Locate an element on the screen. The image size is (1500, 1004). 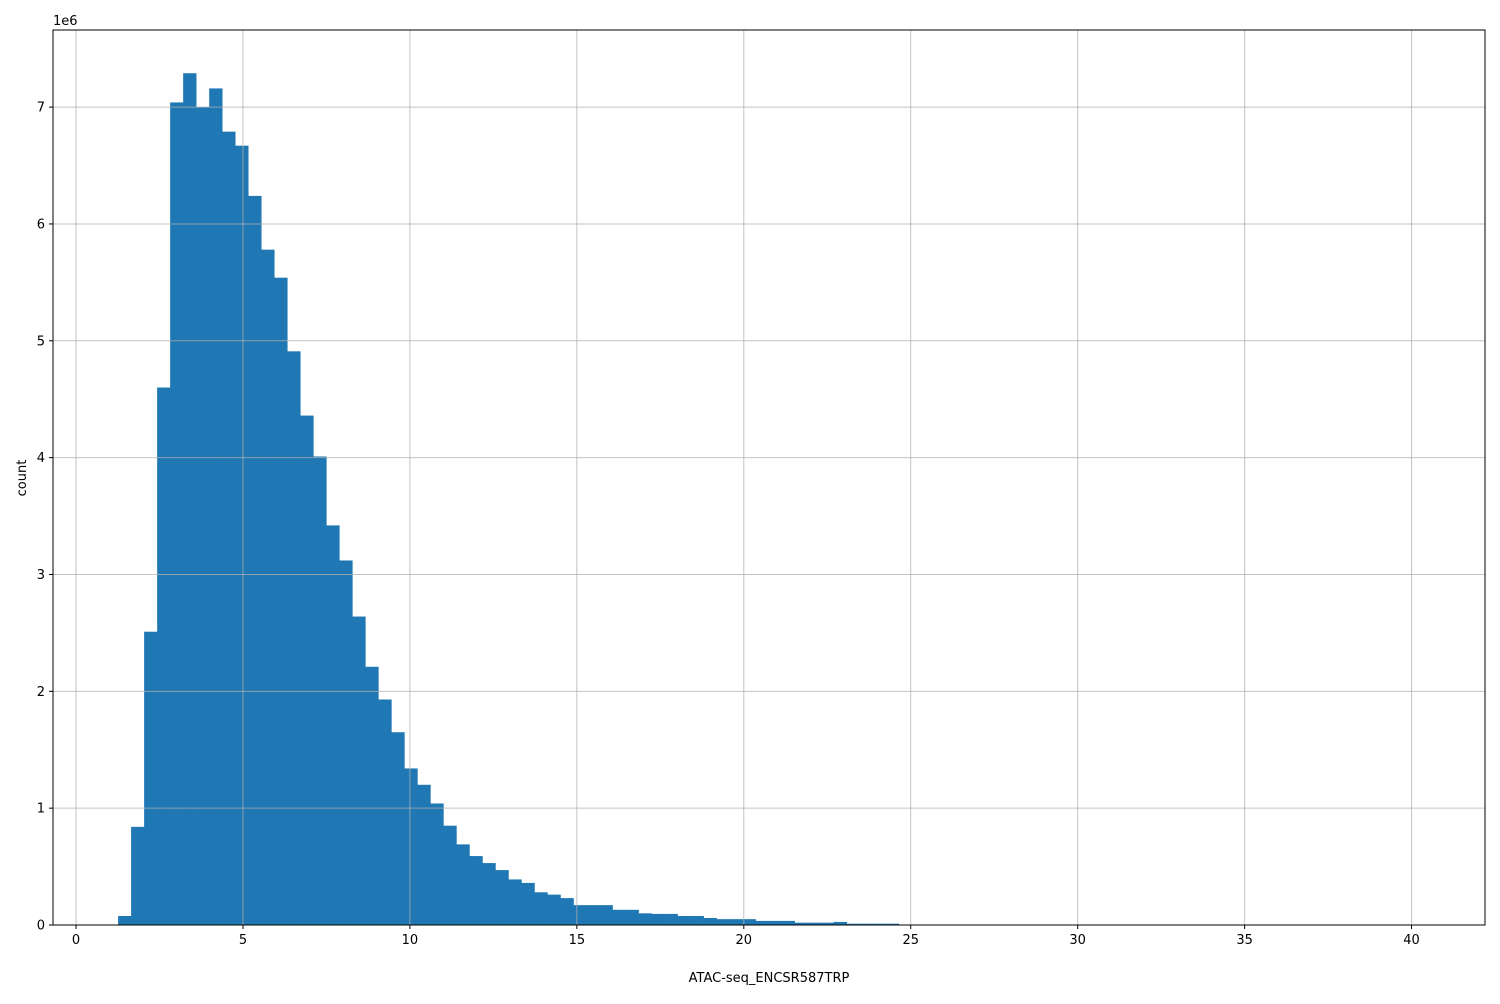
y-tick-label: 1 is located at coordinates (41, 809).